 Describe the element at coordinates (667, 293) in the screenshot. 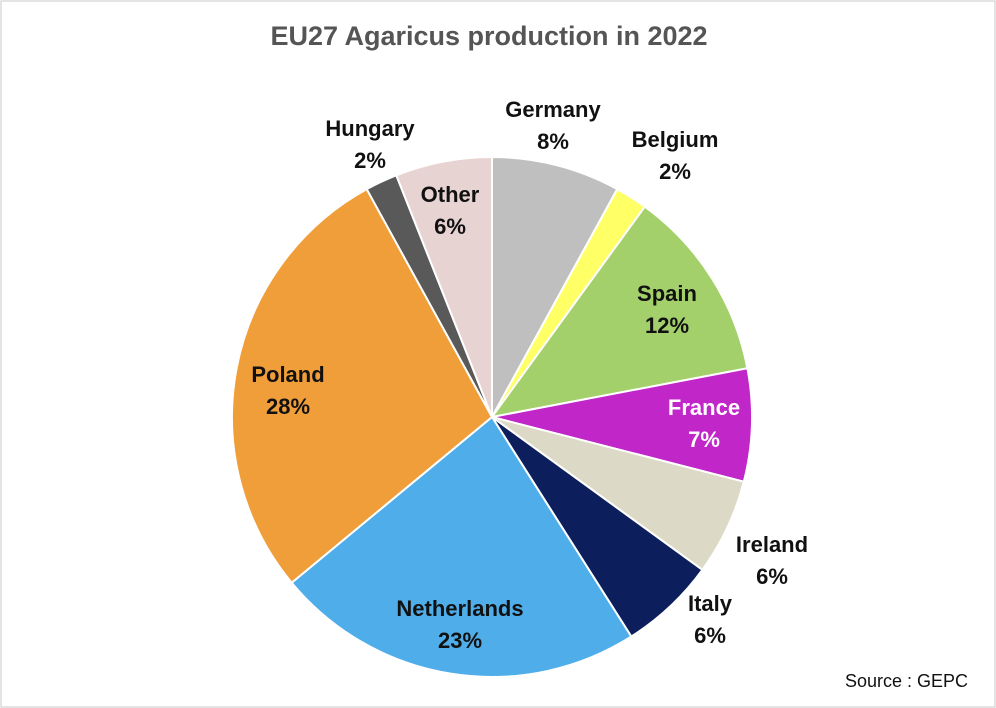

I see `slice-name-label: Spain` at that location.